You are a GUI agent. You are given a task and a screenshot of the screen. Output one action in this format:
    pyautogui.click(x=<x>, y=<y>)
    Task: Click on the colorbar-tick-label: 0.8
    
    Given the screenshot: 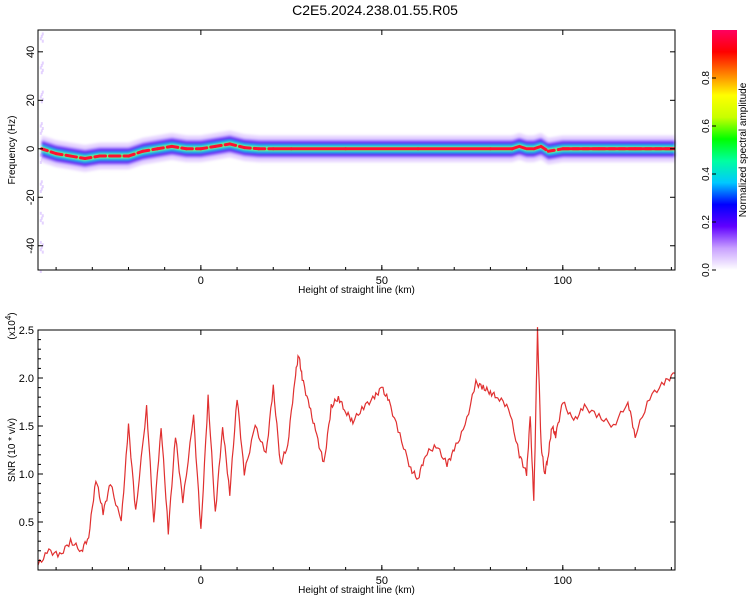 What is the action you would take?
    pyautogui.click(x=706, y=78)
    